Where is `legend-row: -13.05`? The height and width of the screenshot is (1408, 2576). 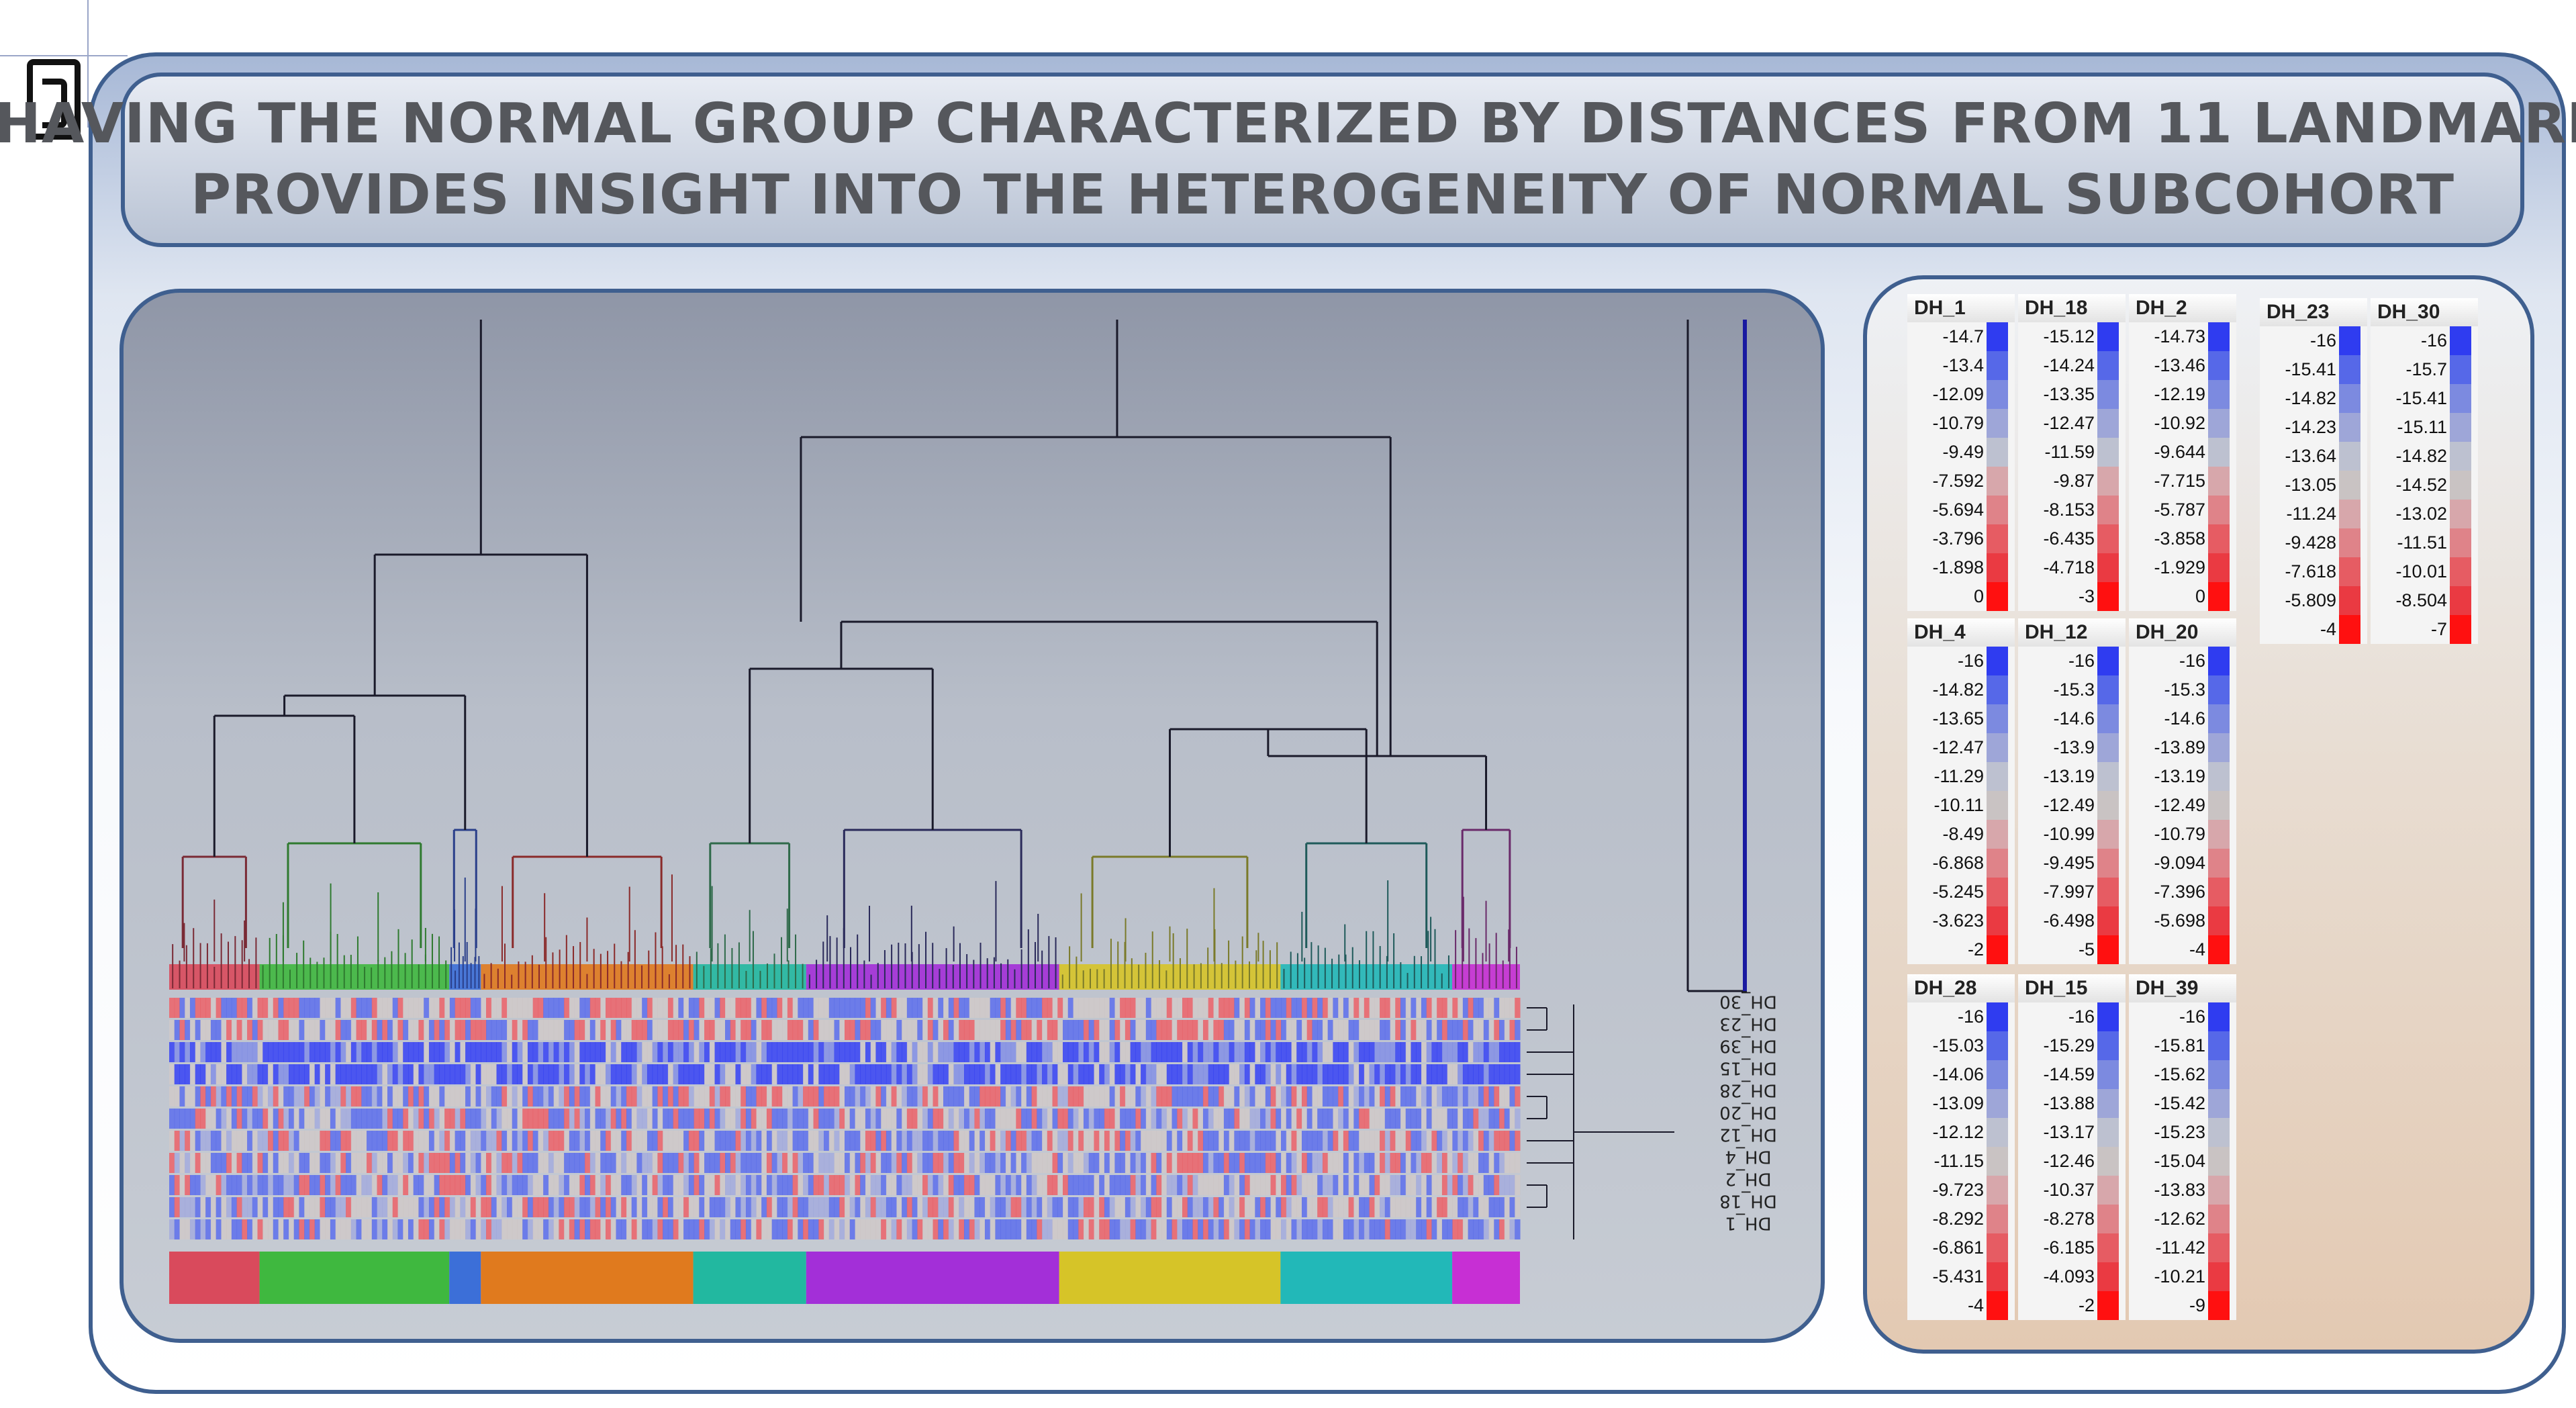
legend-row: -13.05 is located at coordinates (2313, 485).